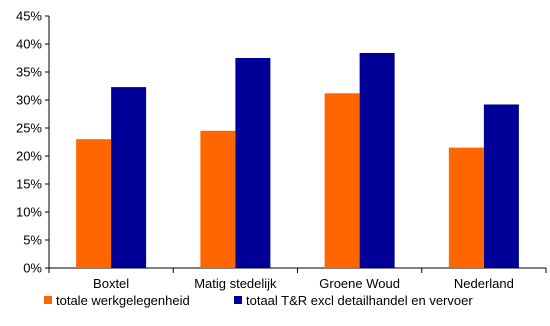 The height and width of the screenshot is (326, 550). I want to click on y-tick-labels: 0% 5% 10% 15% 20% 25% 30% 35% 40% 45%, so click(29, 142).